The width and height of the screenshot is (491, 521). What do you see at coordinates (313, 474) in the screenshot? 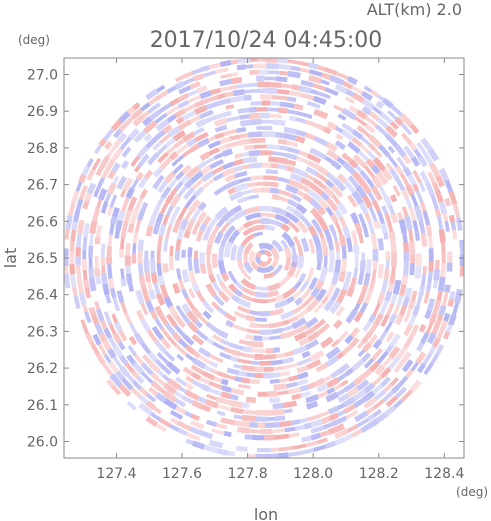
I see `x-tick-label: 128.0` at bounding box center [313, 474].